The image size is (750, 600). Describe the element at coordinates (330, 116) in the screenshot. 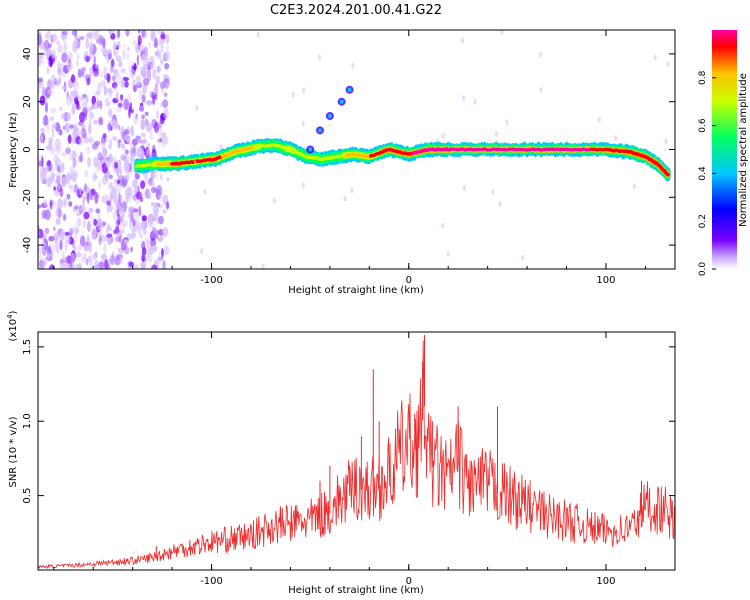

I see `ridge-branch` at that location.